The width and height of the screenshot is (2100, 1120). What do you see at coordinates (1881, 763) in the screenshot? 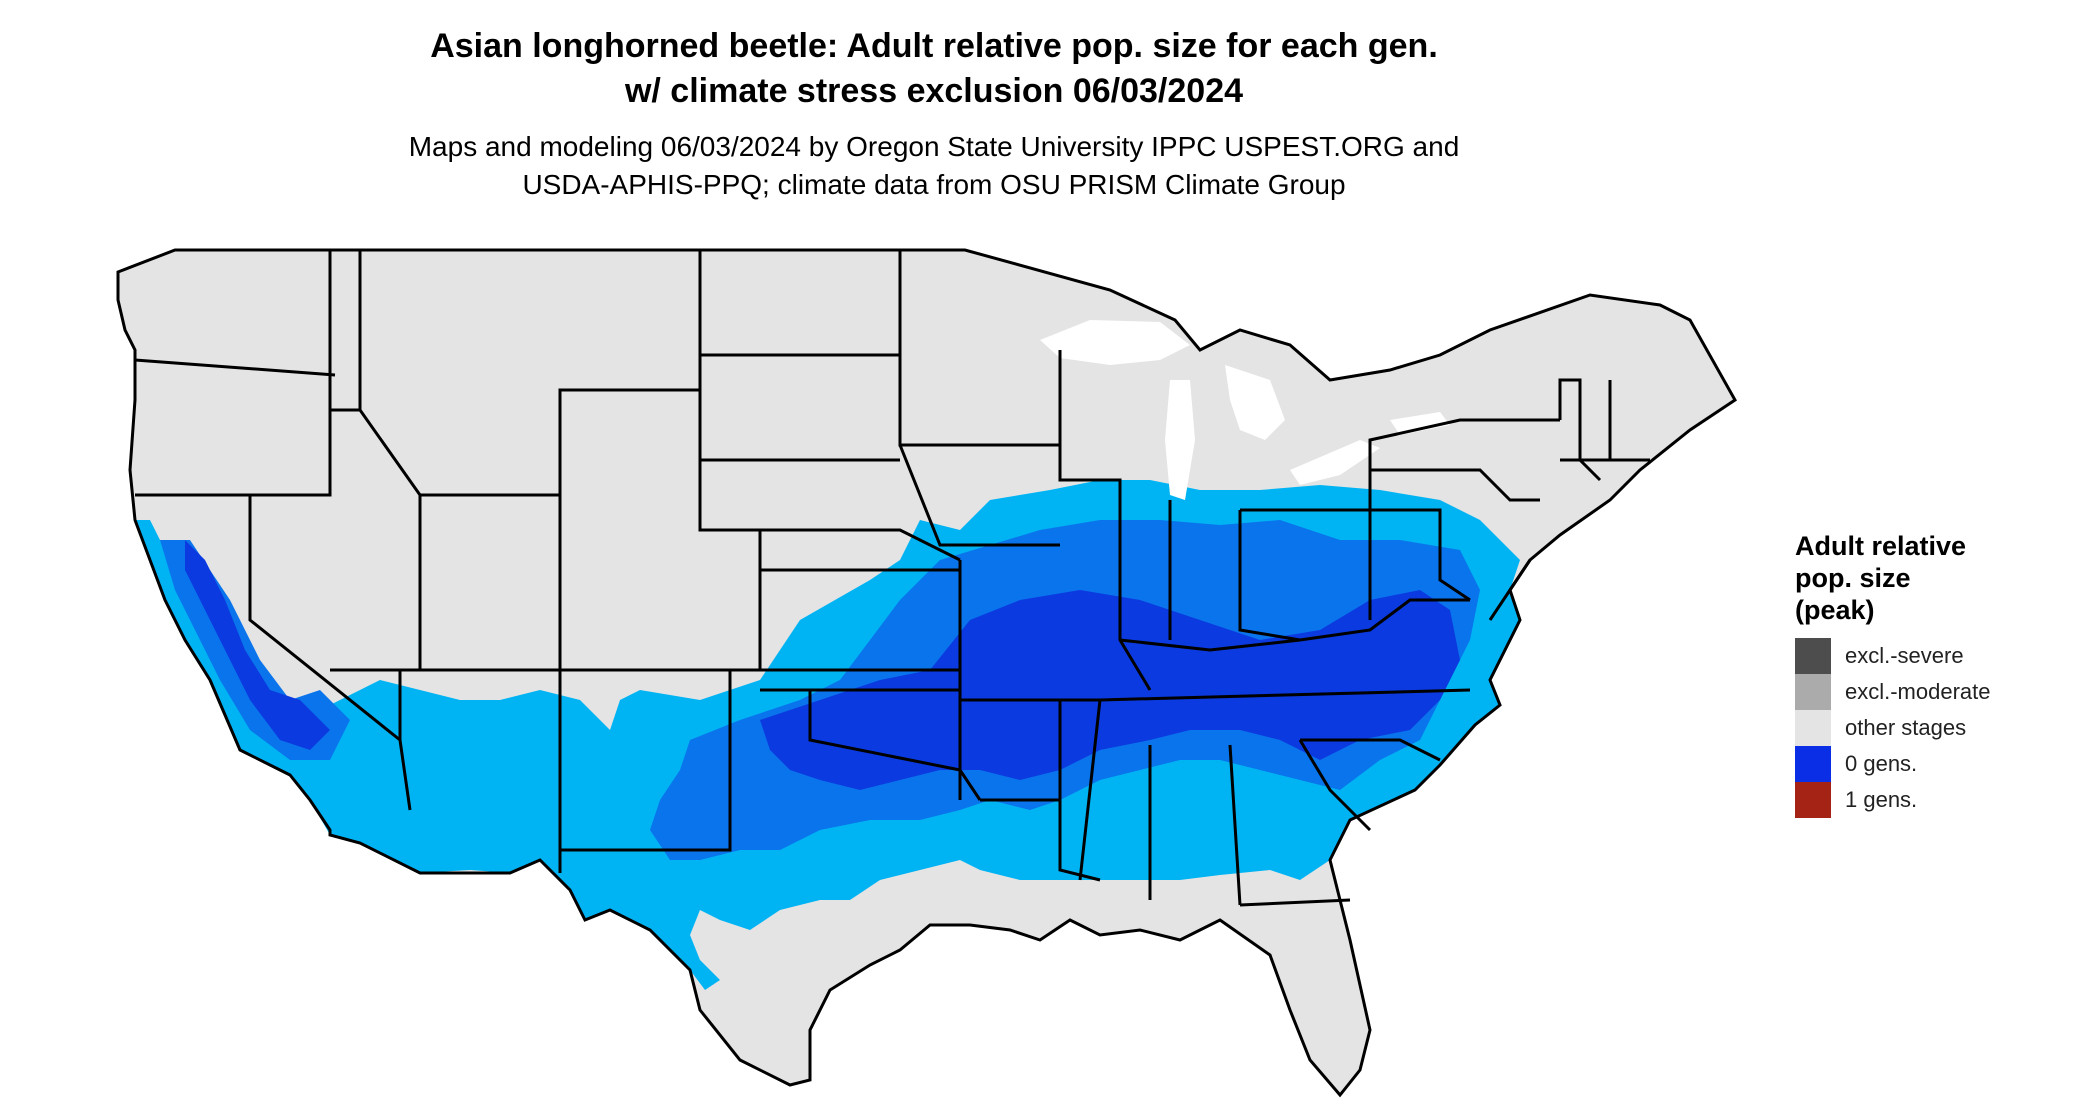
I see `legend-label: 0 gens.` at bounding box center [1881, 763].